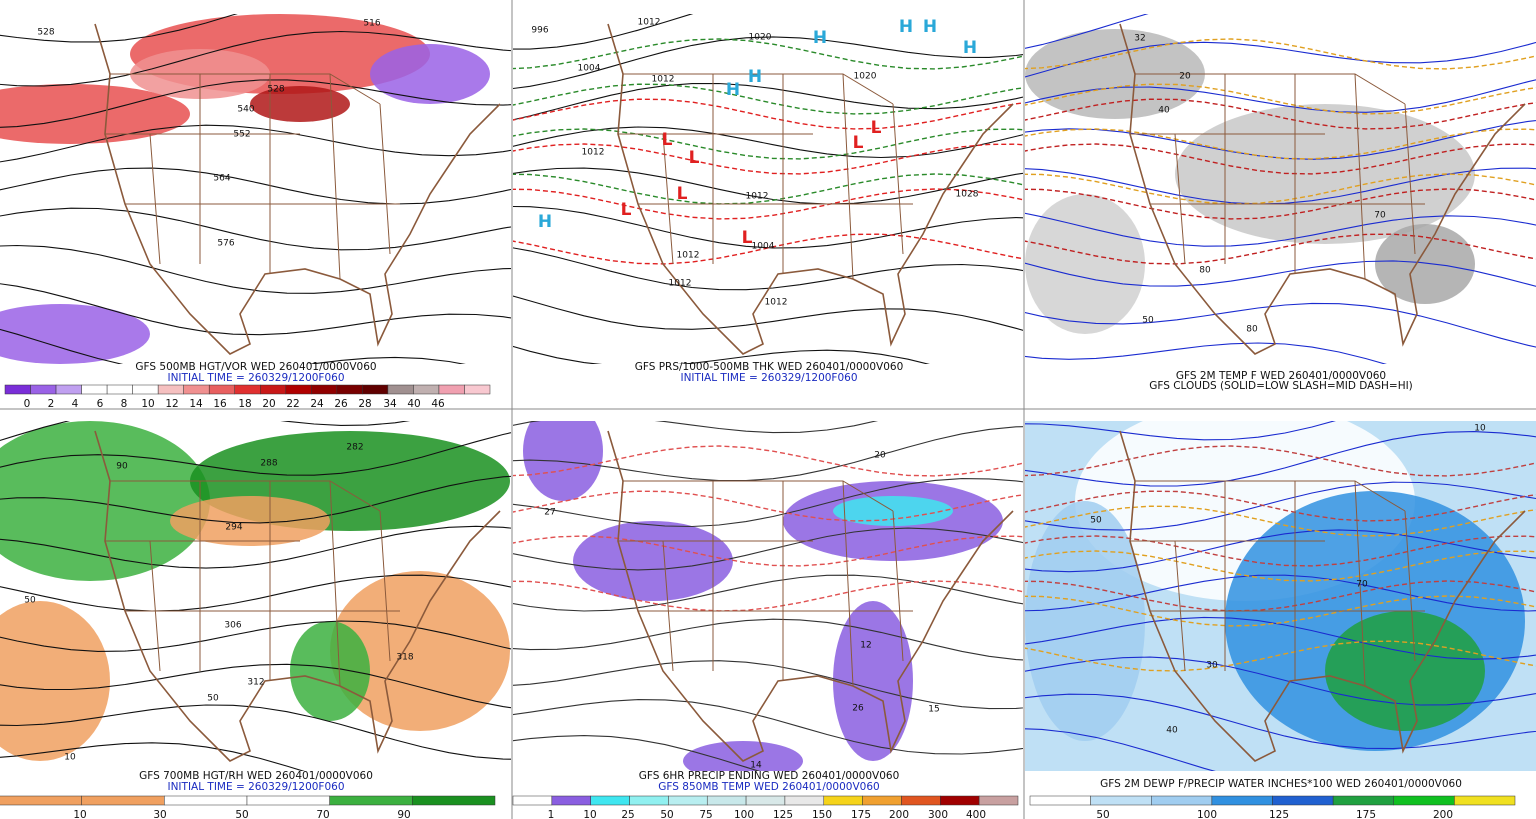 The image size is (1536, 819). What do you see at coordinates (967, 195) in the screenshot?
I see `contour-label: 1028` at bounding box center [967, 195].